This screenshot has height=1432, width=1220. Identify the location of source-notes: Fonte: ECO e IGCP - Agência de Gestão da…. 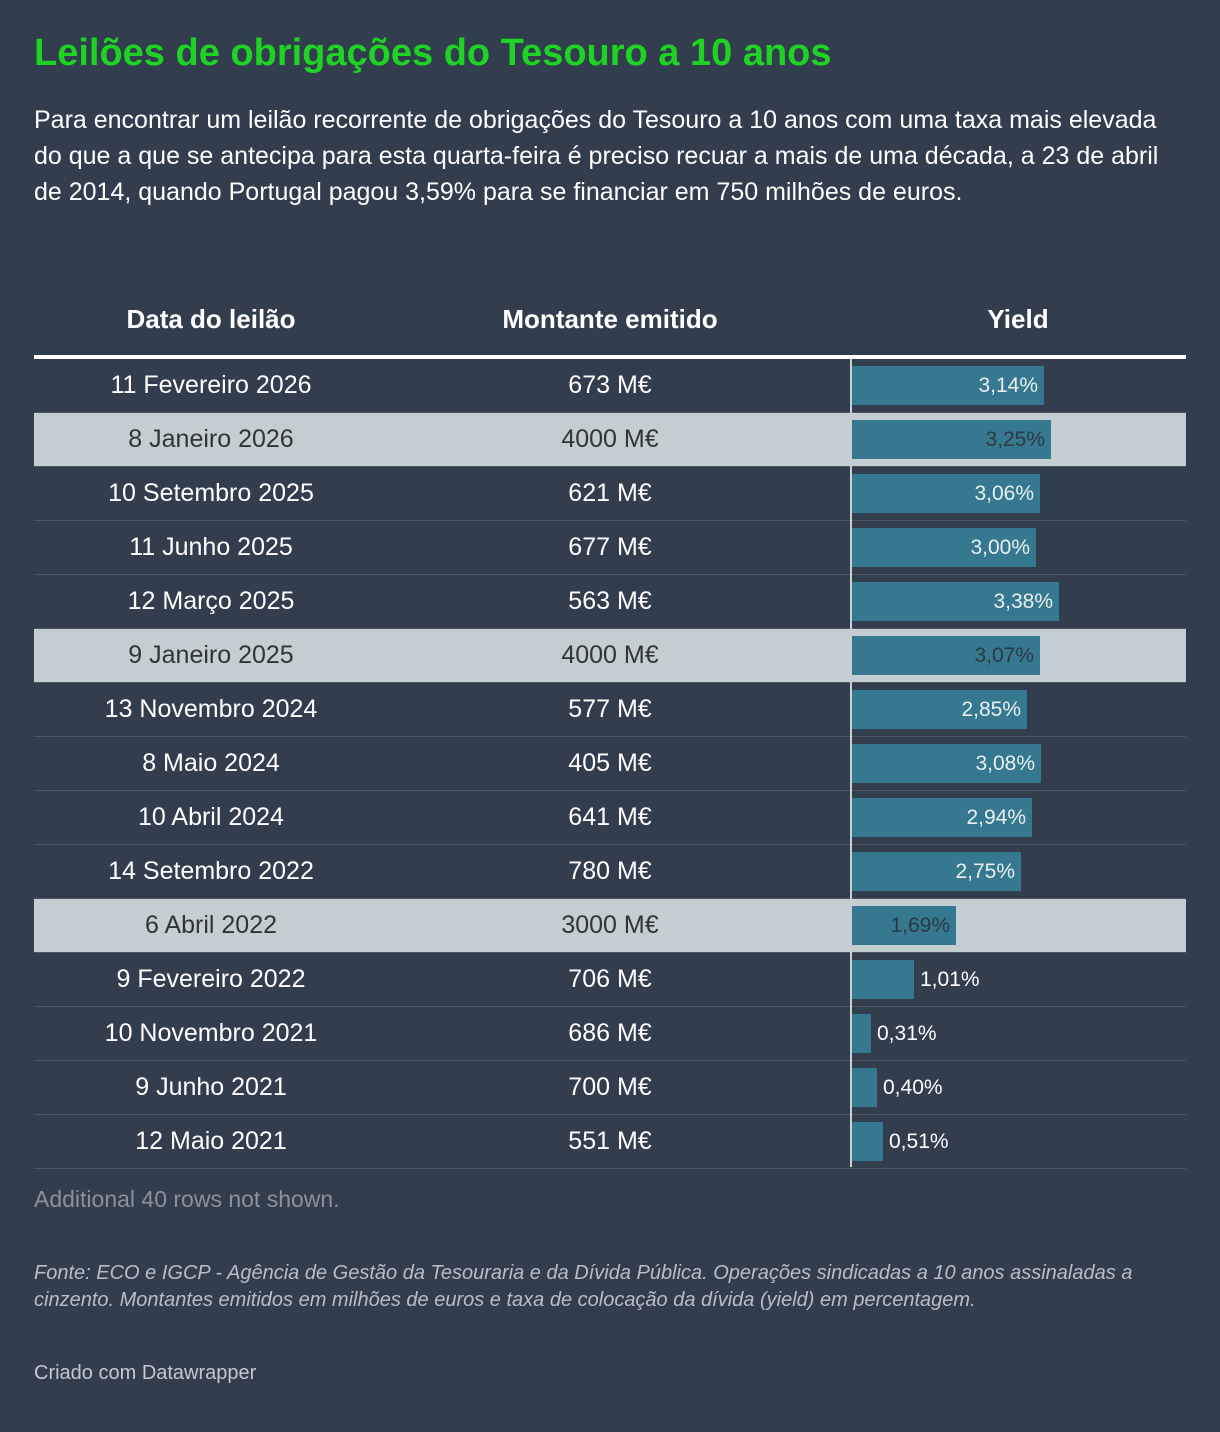
(583, 1286).